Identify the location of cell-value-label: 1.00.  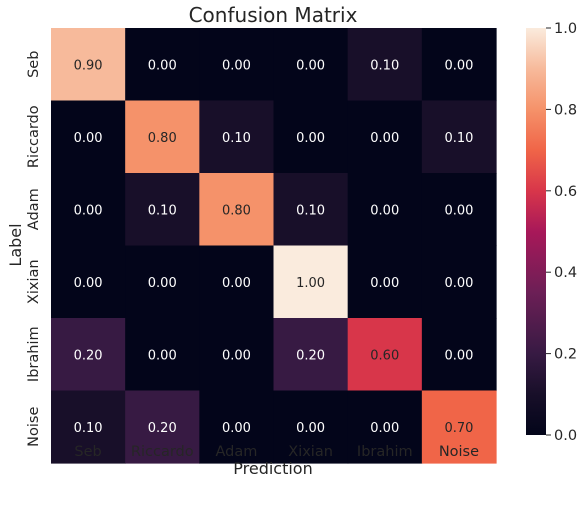
(310, 283).